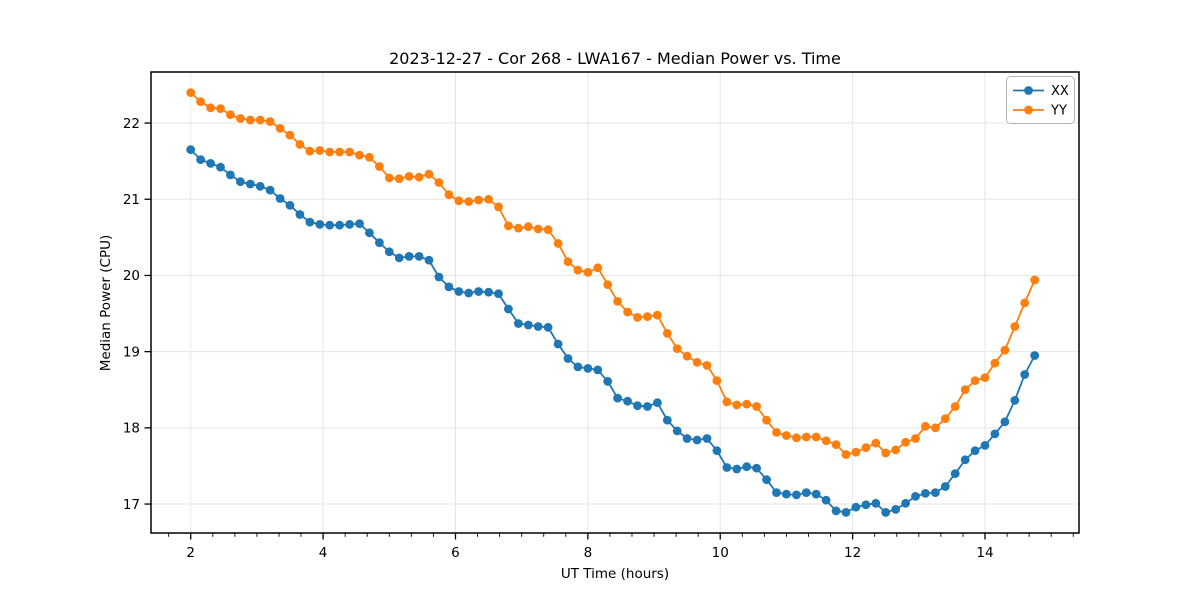 This screenshot has width=1200, height=600. Describe the element at coordinates (1028, 110) in the screenshot. I see `legend-marker-yy-icon` at that location.